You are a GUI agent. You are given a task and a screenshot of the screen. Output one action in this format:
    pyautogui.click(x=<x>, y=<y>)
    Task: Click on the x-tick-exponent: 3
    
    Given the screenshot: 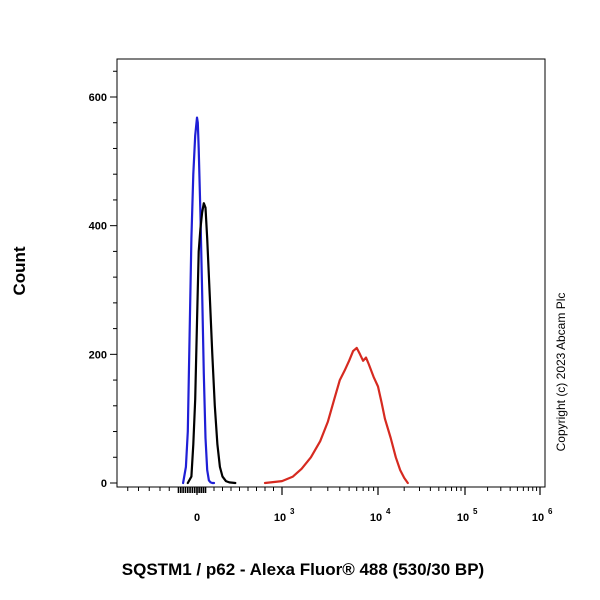 What is the action you would take?
    pyautogui.click(x=292, y=511)
    